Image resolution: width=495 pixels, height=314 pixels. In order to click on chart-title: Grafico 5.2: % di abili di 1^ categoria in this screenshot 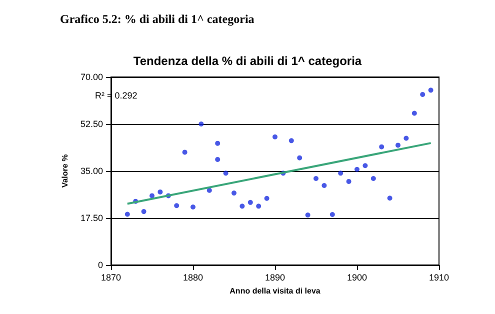, I will do `click(157, 19)`.